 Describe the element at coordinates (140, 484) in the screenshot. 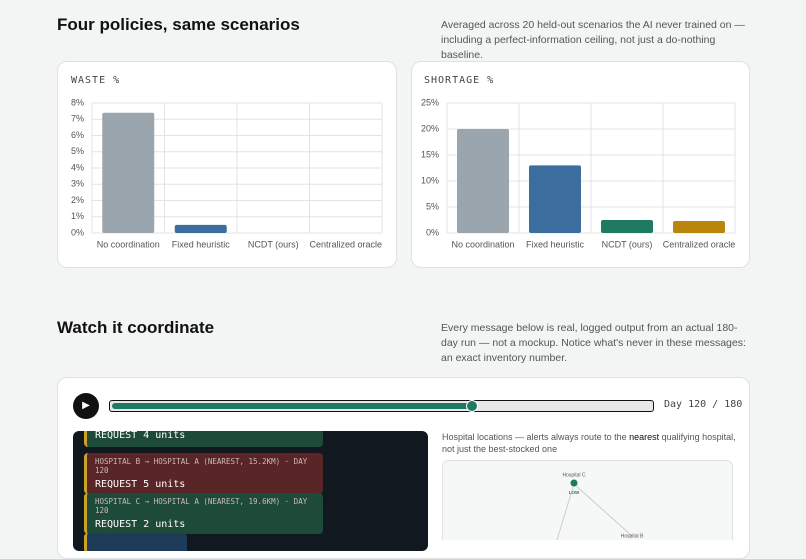

I see `message-body: REQUEST 5 units` at that location.